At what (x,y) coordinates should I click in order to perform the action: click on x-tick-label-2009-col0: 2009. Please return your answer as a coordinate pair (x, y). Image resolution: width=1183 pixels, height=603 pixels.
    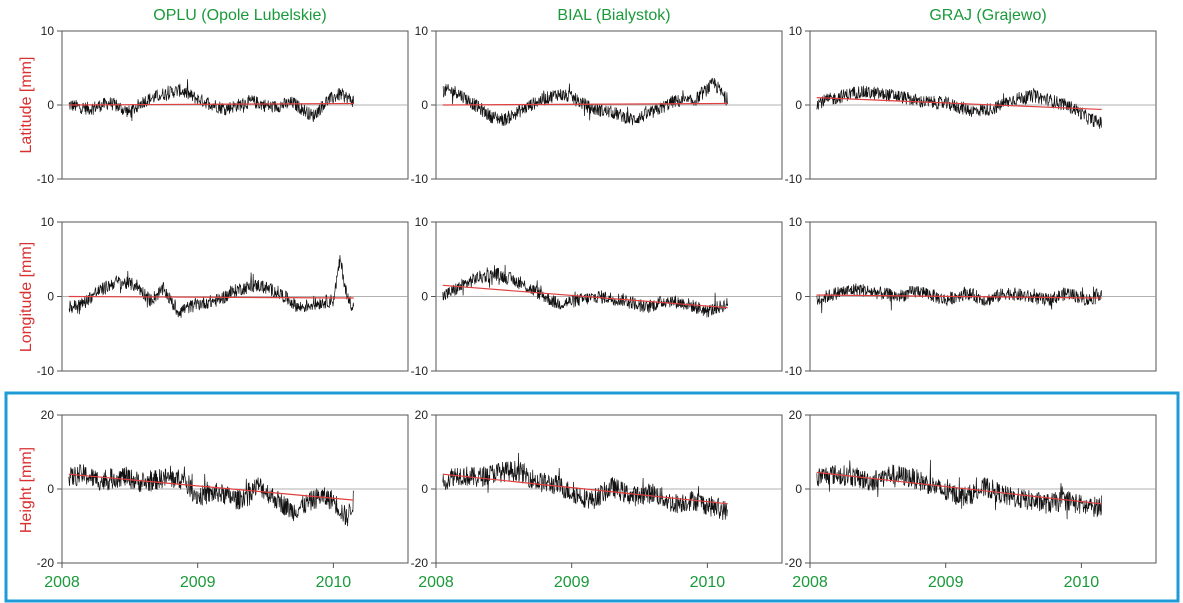
    Looking at the image, I should click on (198, 582).